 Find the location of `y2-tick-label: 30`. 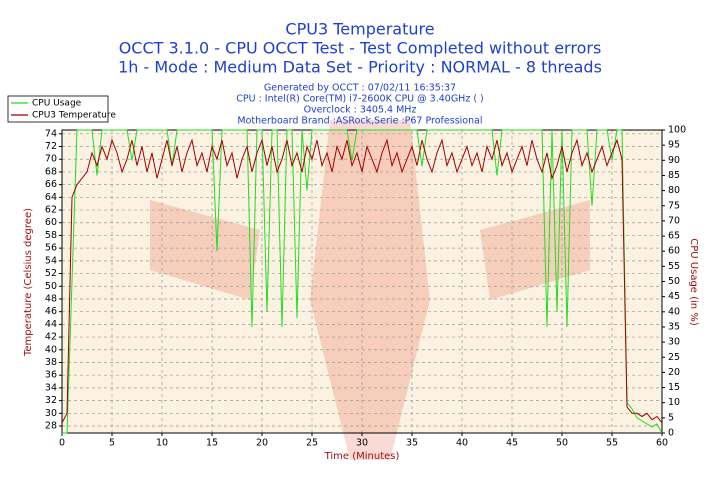

y2-tick-label: 30 is located at coordinates (674, 342).